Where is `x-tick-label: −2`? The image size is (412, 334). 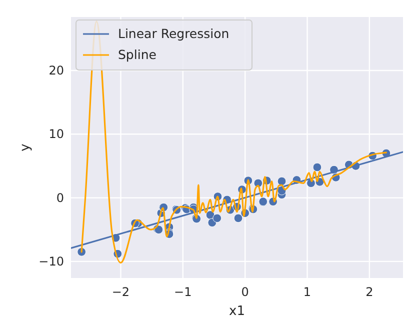 x-tick-label: −2 is located at coordinates (121, 292).